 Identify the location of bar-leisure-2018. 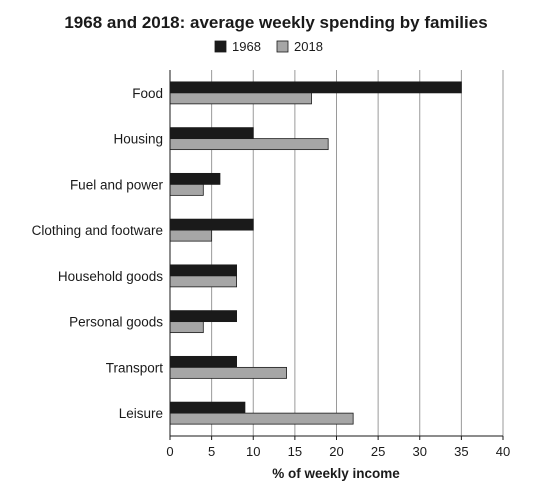
(261, 418).